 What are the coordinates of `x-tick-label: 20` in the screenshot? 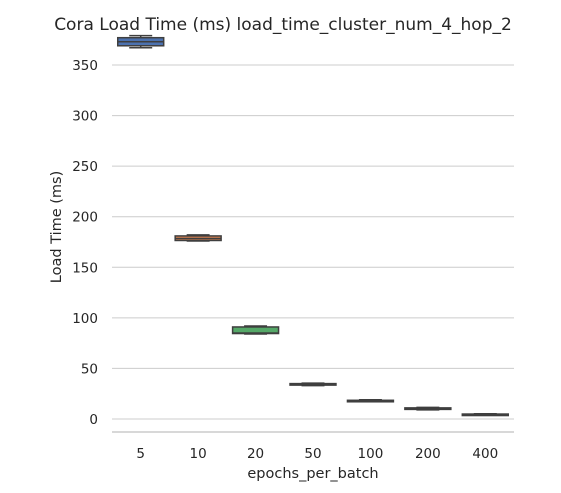 It's located at (255, 454).